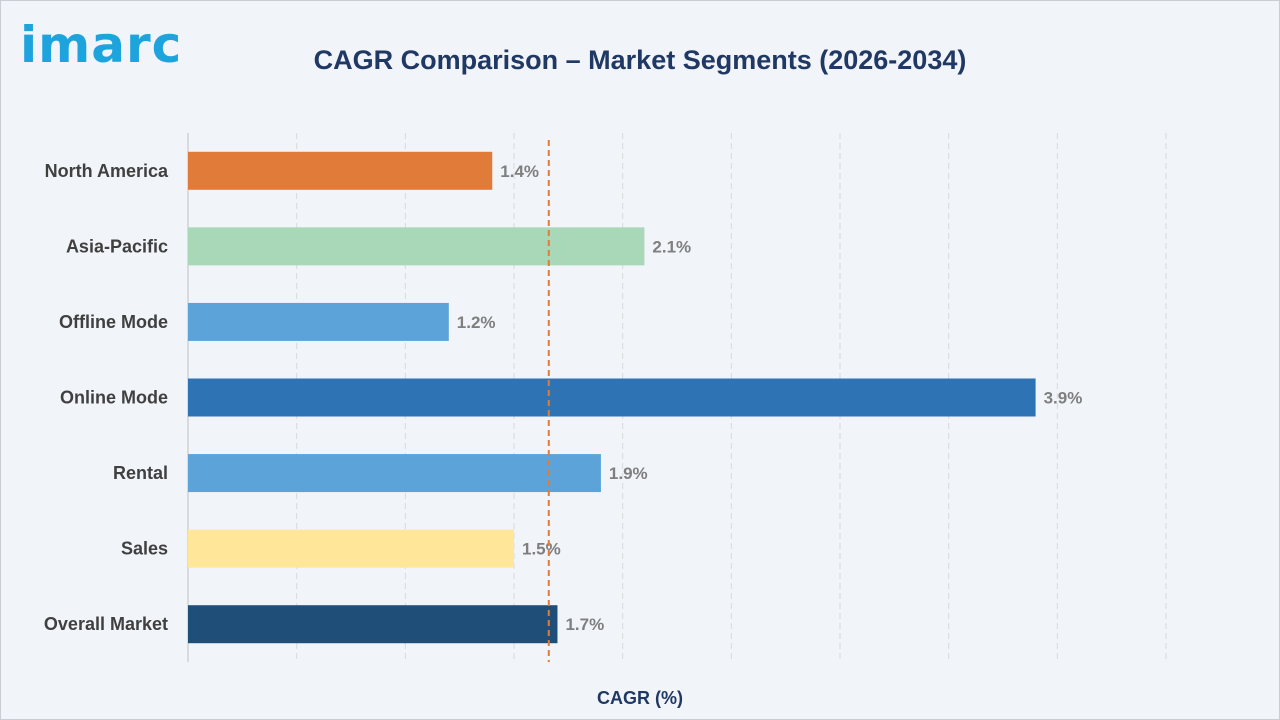 Image resolution: width=1280 pixels, height=720 pixels. Describe the element at coordinates (106, 624) in the screenshot. I see `category-label: Overall Market` at that location.